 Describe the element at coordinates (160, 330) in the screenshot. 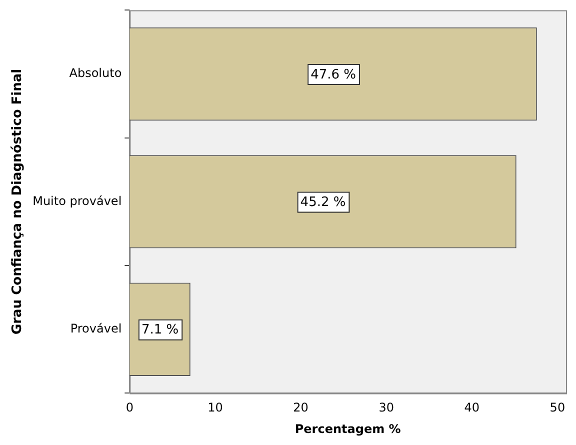

I see `data-label: 7.1 %` at that location.